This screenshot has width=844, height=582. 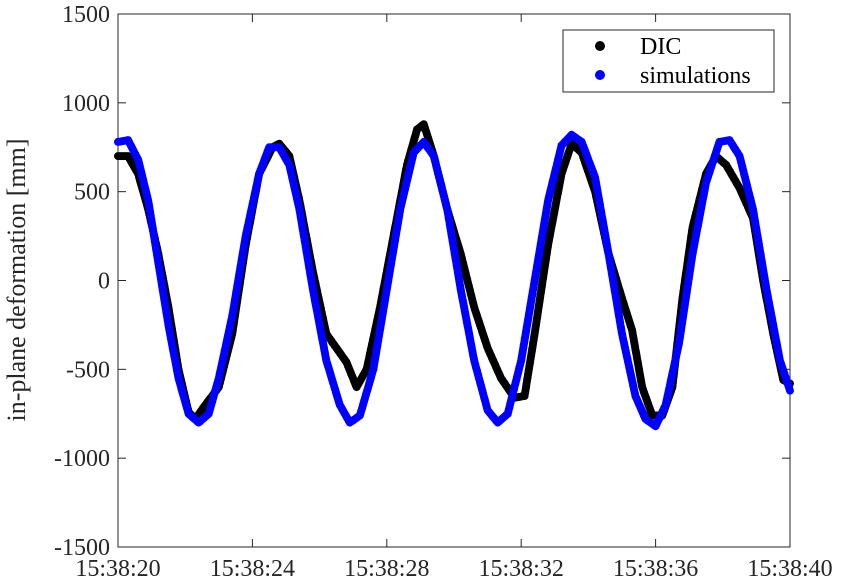 I want to click on x-tick-label: 15:38:20, so click(x=117, y=569).